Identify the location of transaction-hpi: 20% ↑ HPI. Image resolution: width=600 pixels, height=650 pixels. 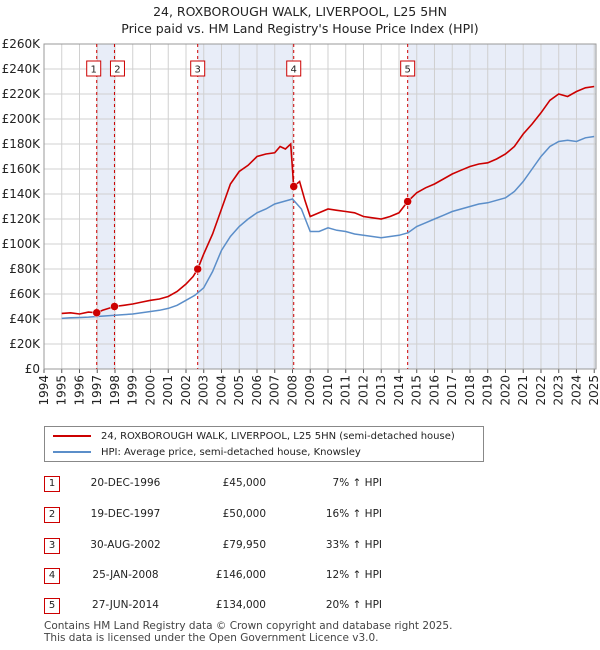
(353, 605).